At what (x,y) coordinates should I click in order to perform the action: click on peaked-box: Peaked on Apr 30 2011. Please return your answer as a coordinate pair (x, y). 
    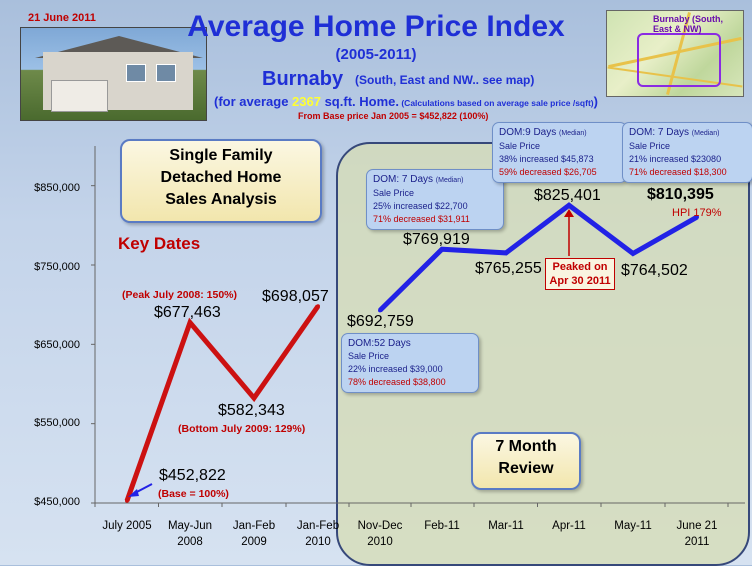
    Looking at the image, I should click on (580, 274).